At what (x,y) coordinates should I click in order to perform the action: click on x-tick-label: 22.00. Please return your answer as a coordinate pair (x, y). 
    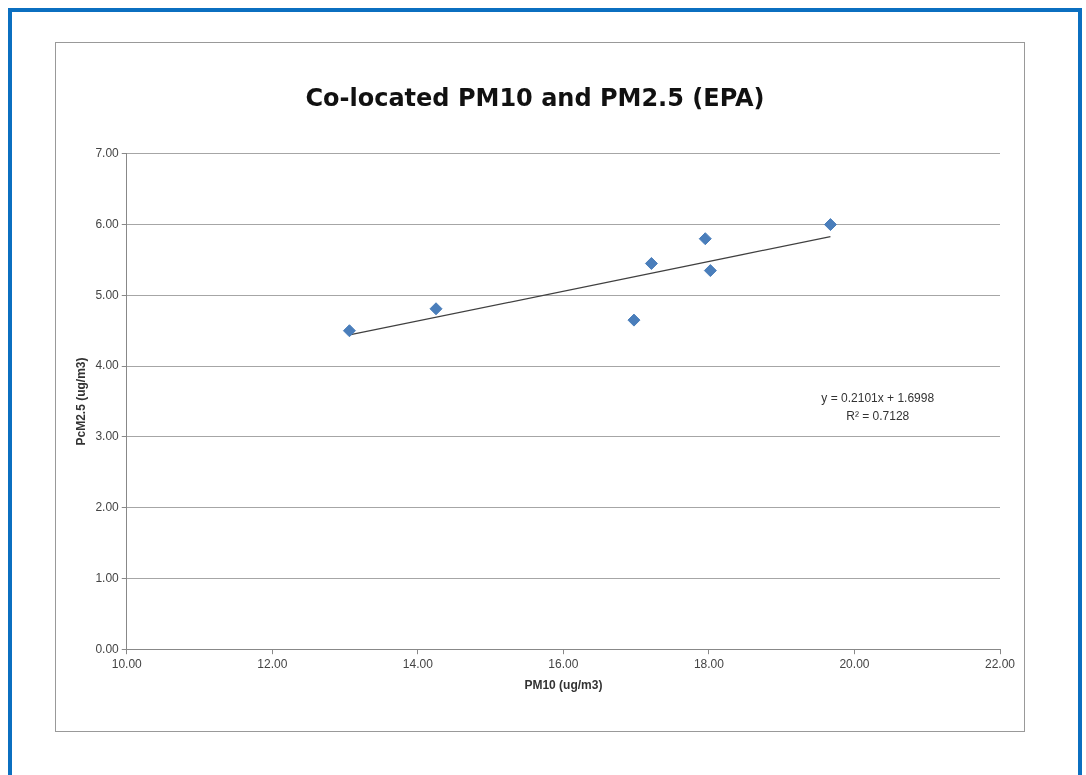
    Looking at the image, I should click on (1000, 663).